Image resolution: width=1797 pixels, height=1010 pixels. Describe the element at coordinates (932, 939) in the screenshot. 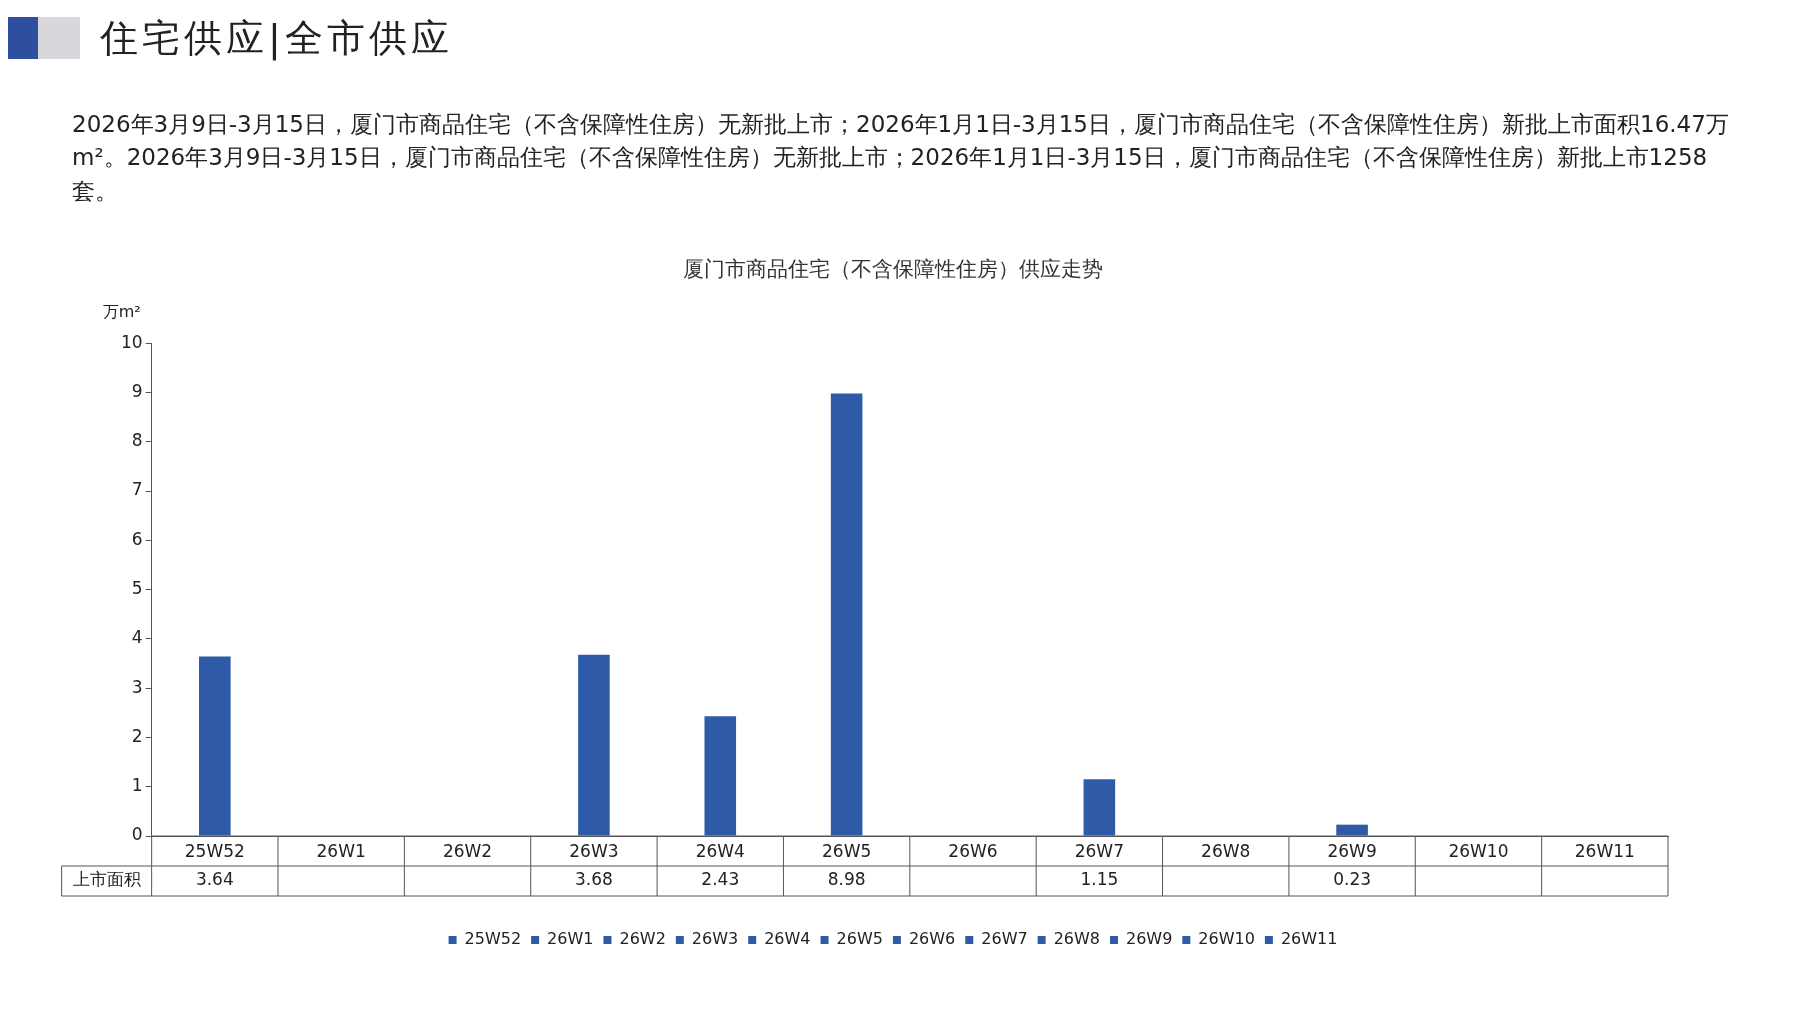

I see `legend-label: 26W6` at that location.